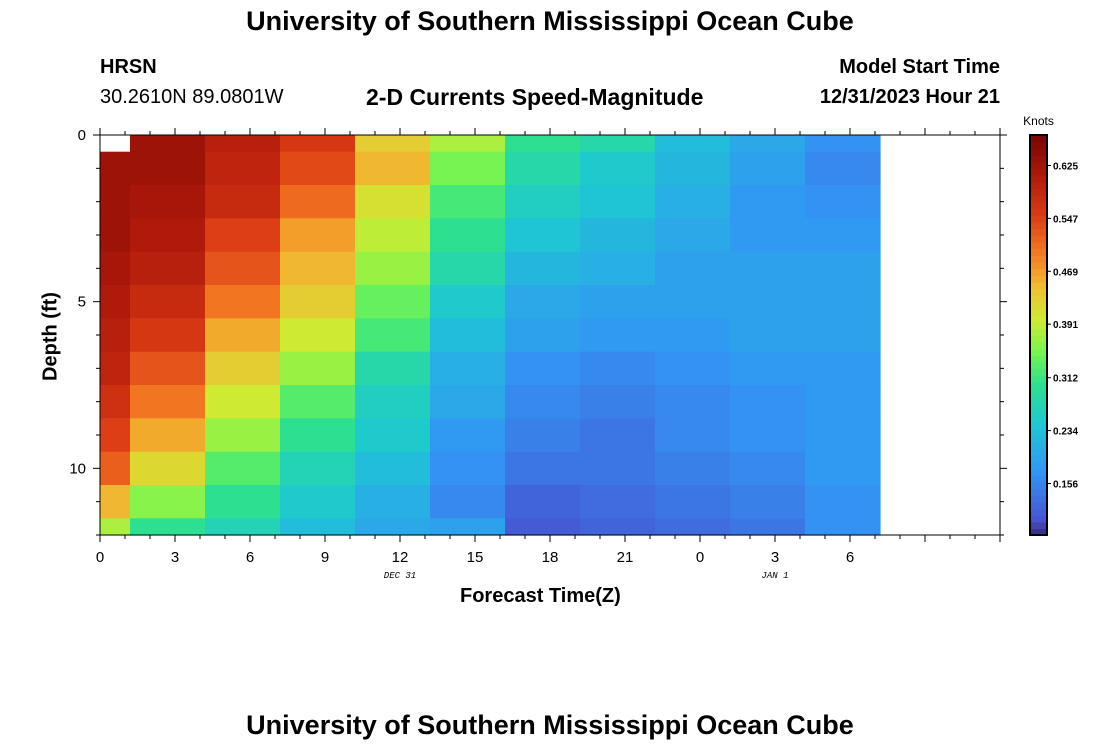 The height and width of the screenshot is (750, 1100). I want to click on x-tick-label: 0, so click(700, 557).